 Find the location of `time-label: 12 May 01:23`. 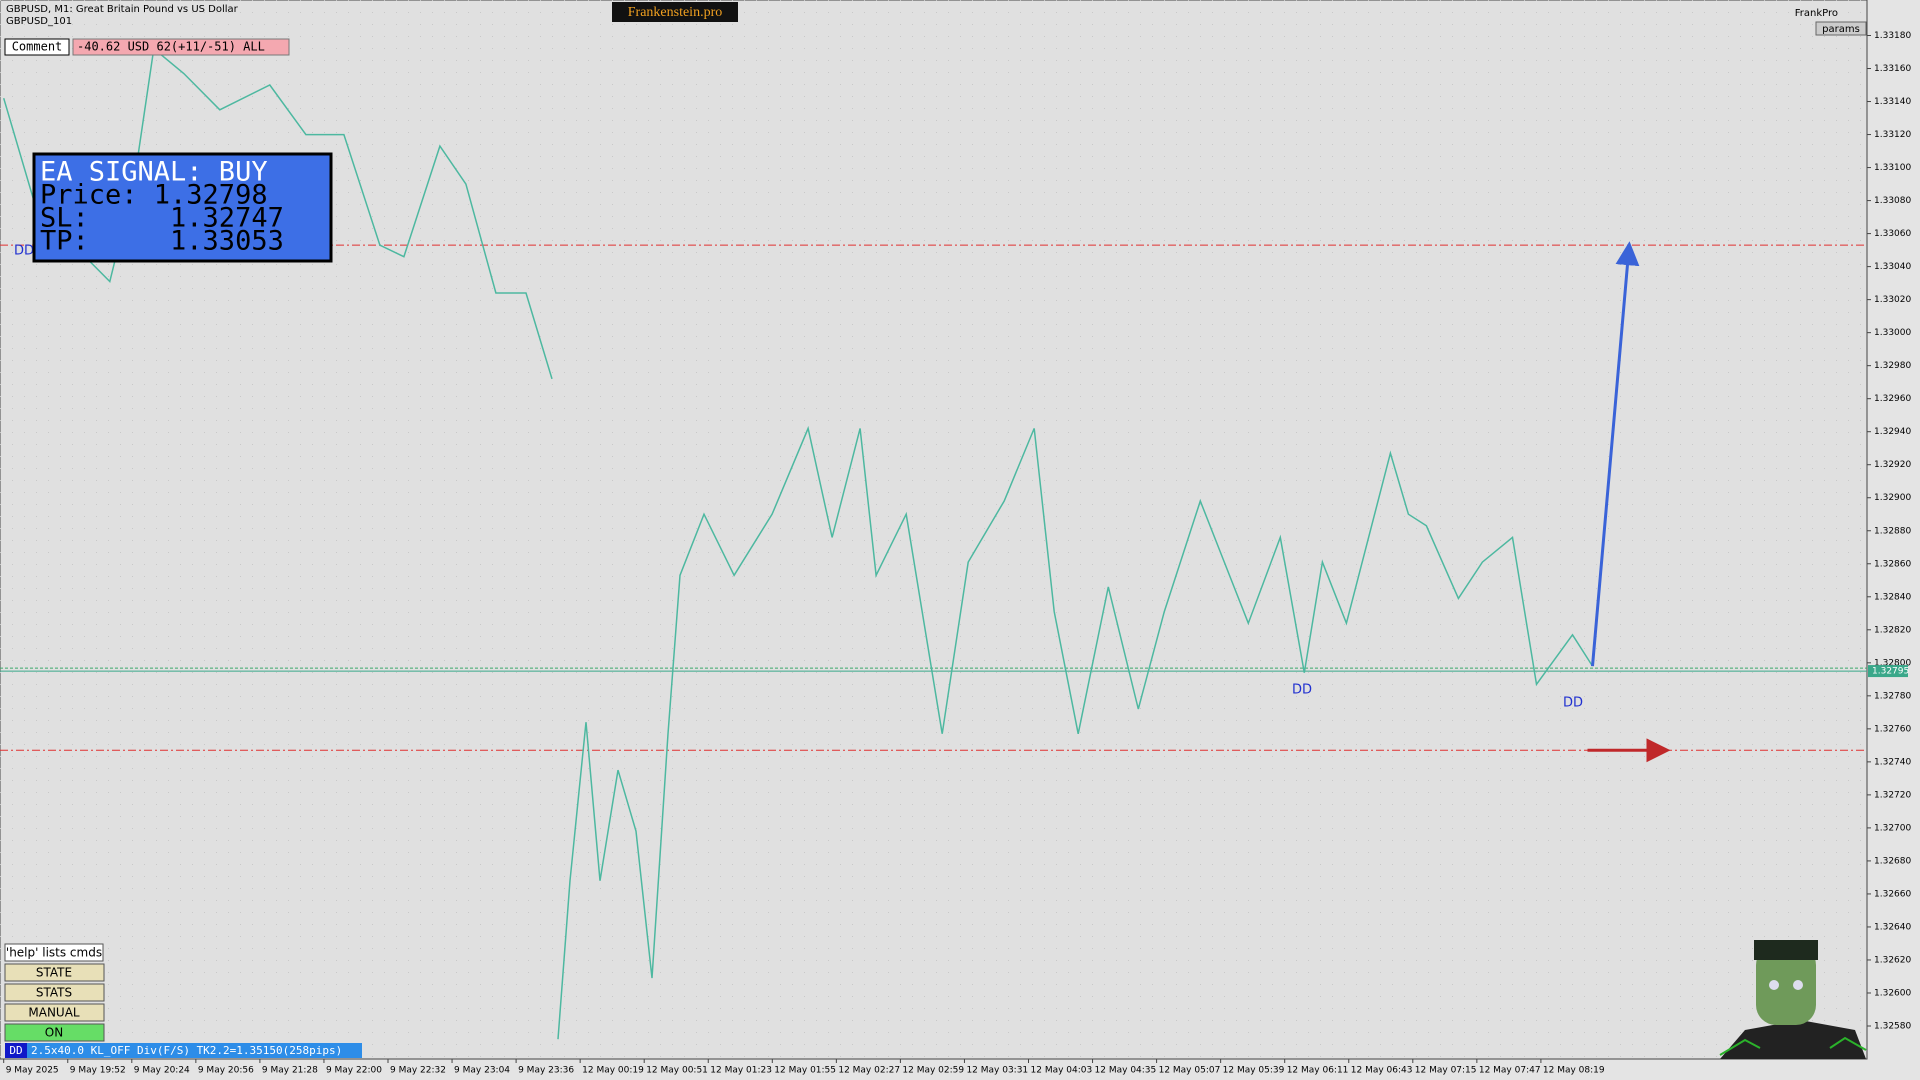

time-label: 12 May 01:23 is located at coordinates (741, 1071).